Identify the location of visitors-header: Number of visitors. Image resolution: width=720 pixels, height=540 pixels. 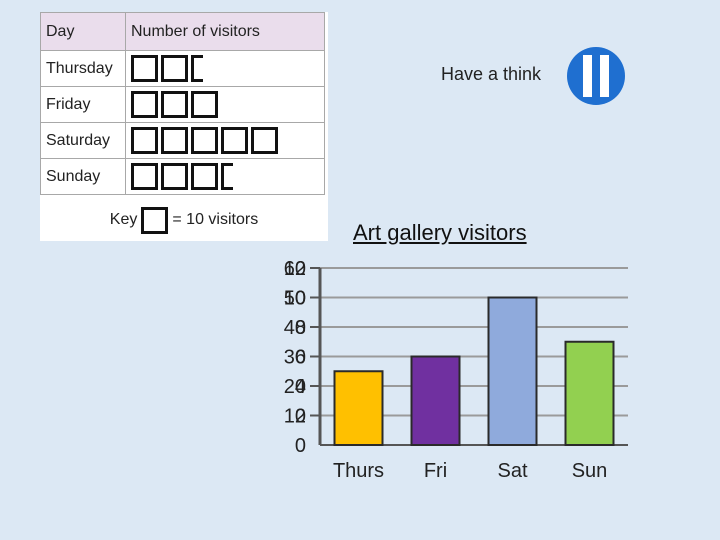
(225, 31).